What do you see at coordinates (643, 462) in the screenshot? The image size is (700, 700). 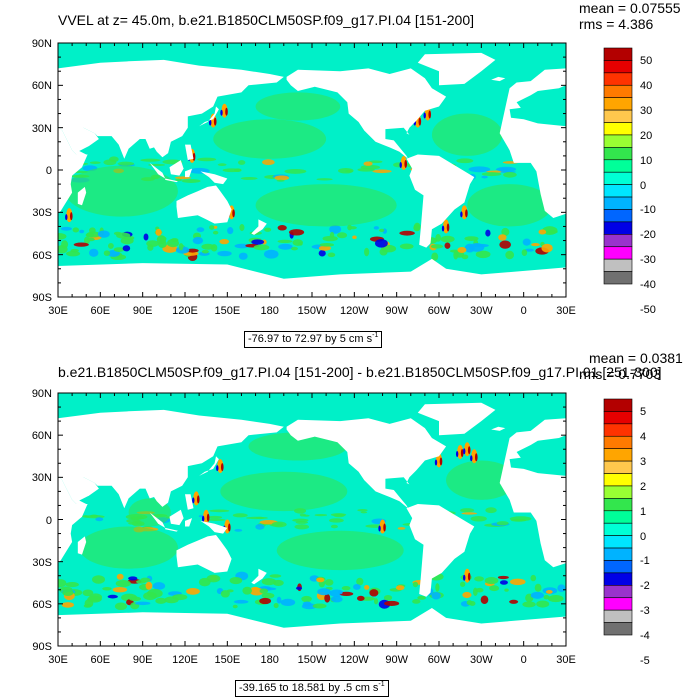 I see `panel2-colorbar-label: 3` at bounding box center [643, 462].